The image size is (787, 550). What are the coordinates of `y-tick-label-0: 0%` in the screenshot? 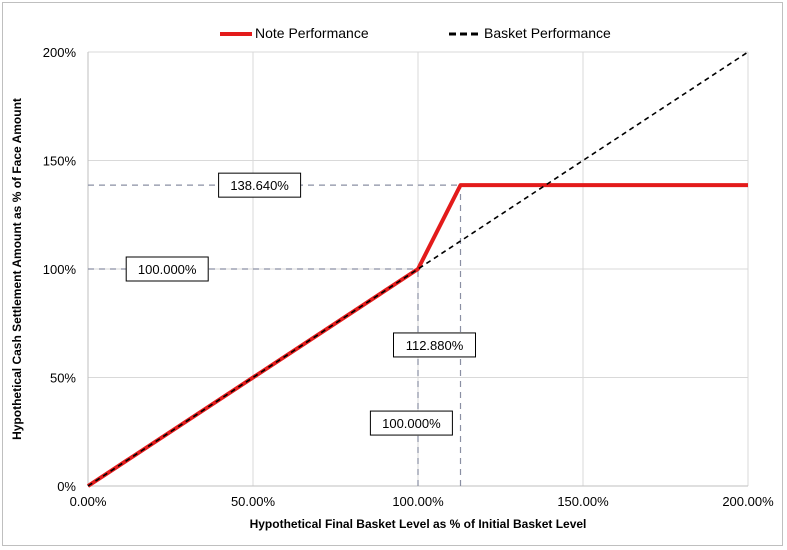 It's located at (66, 486).